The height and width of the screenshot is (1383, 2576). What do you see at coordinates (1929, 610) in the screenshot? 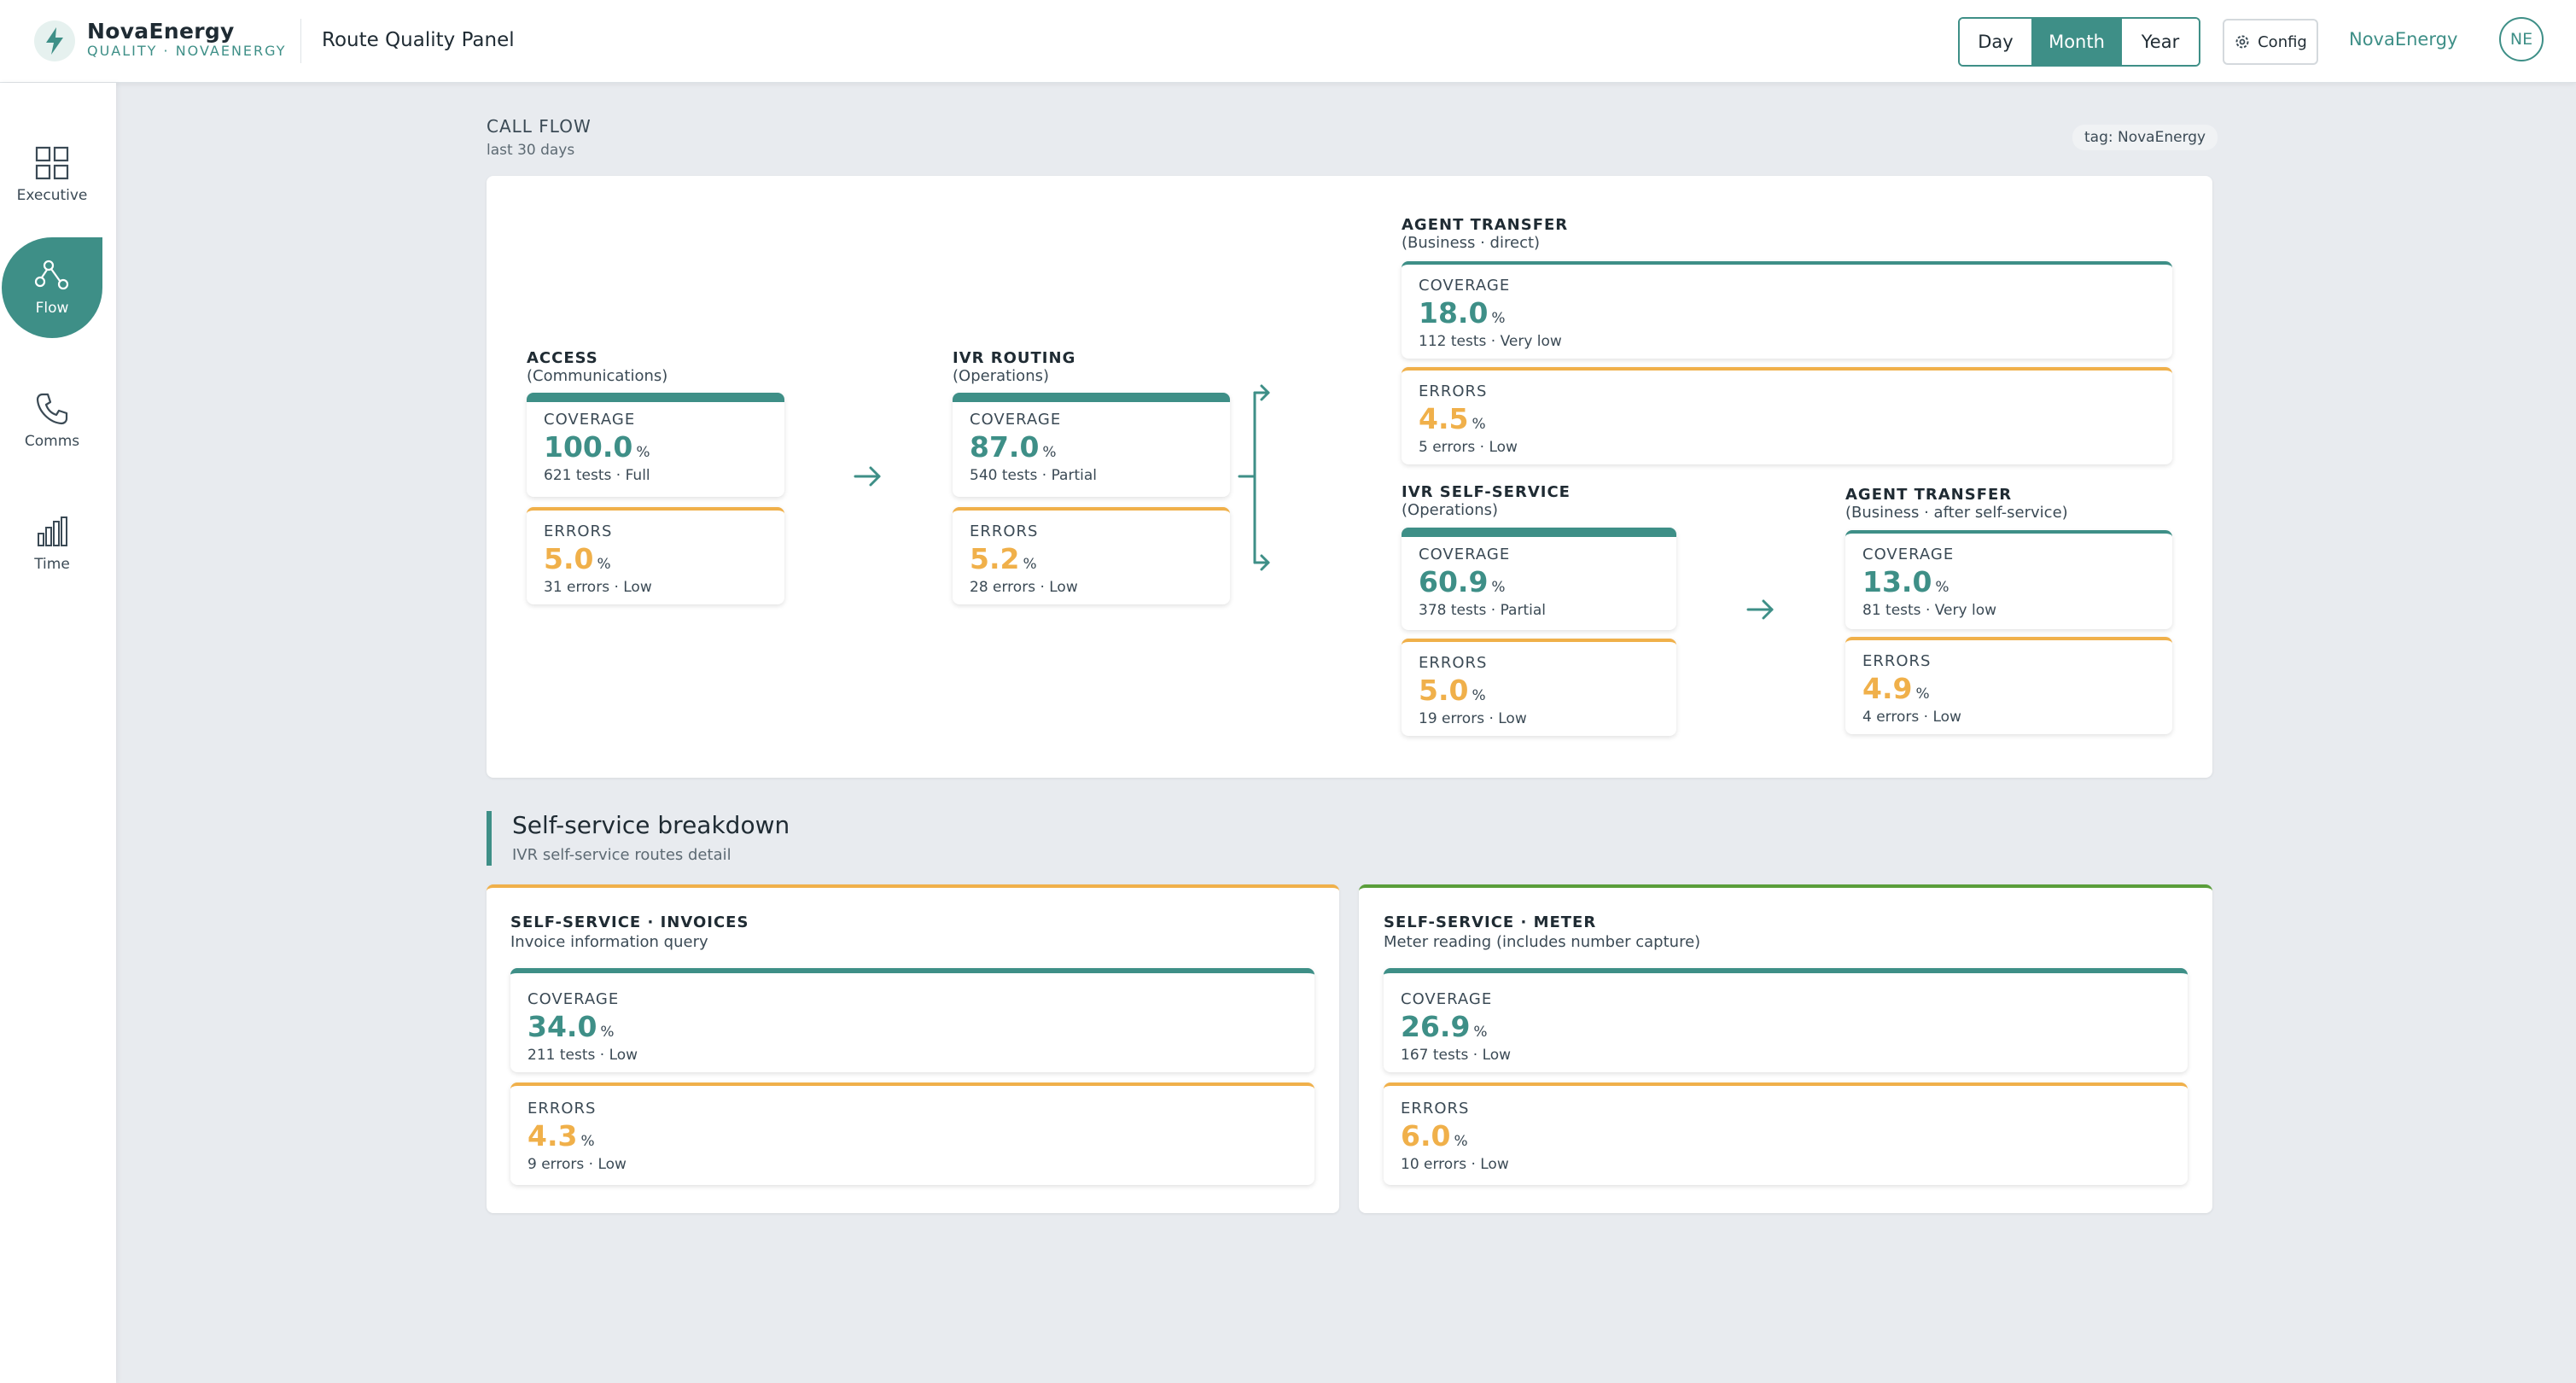
I see `card-detail: 81 tests · Very low` at bounding box center [1929, 610].